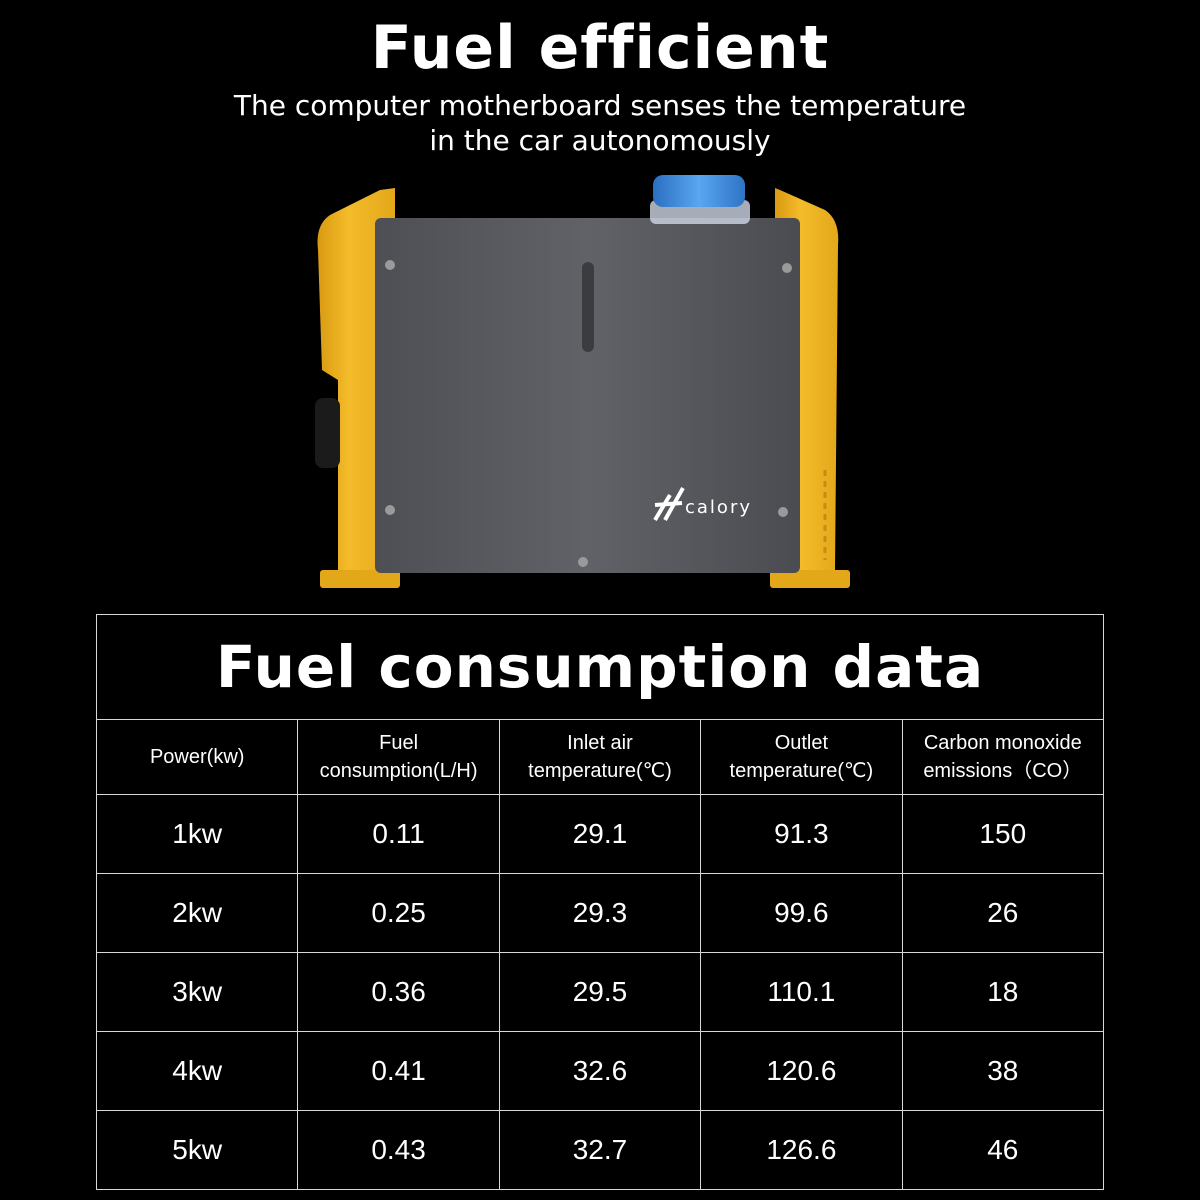 Image resolution: width=1200 pixels, height=1200 pixels. What do you see at coordinates (398, 1071) in the screenshot?
I see `cell-fuel-consumption: 0.41` at bounding box center [398, 1071].